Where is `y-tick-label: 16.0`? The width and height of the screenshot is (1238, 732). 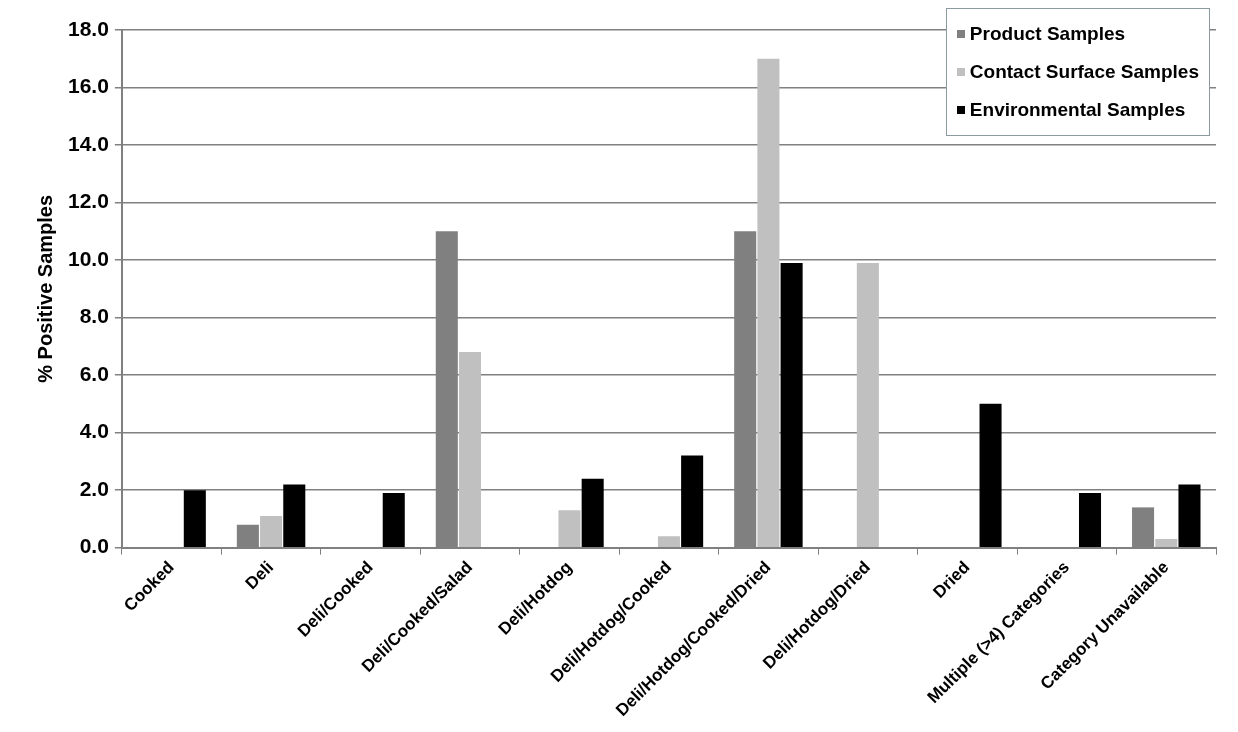 y-tick-label: 16.0 is located at coordinates (88, 86).